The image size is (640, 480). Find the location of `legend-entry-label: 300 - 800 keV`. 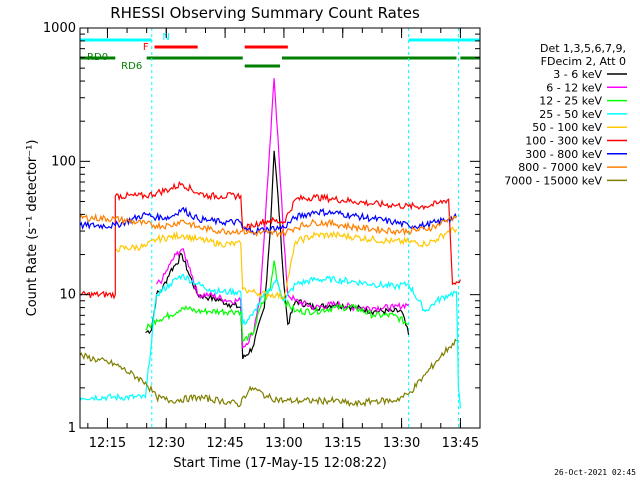

legend-entry-label: 300 - 800 keV is located at coordinates (563, 154).